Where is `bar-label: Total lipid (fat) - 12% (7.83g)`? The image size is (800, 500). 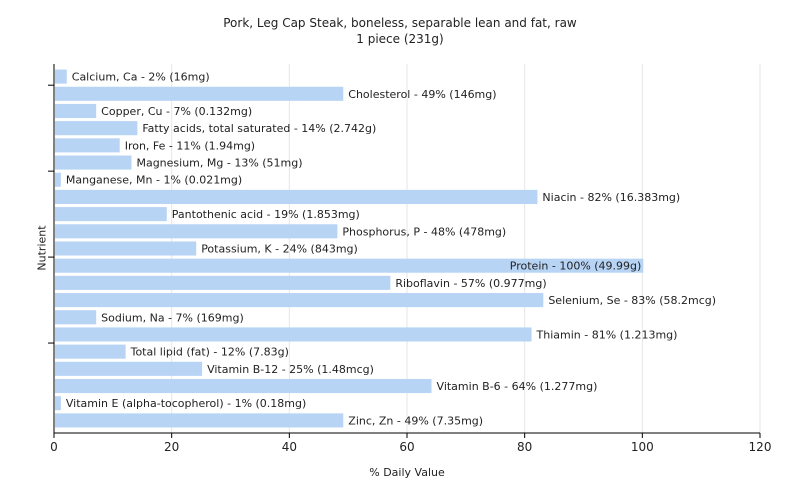 bar-label: Total lipid (fat) - 12% (7.83g) is located at coordinates (209, 352).